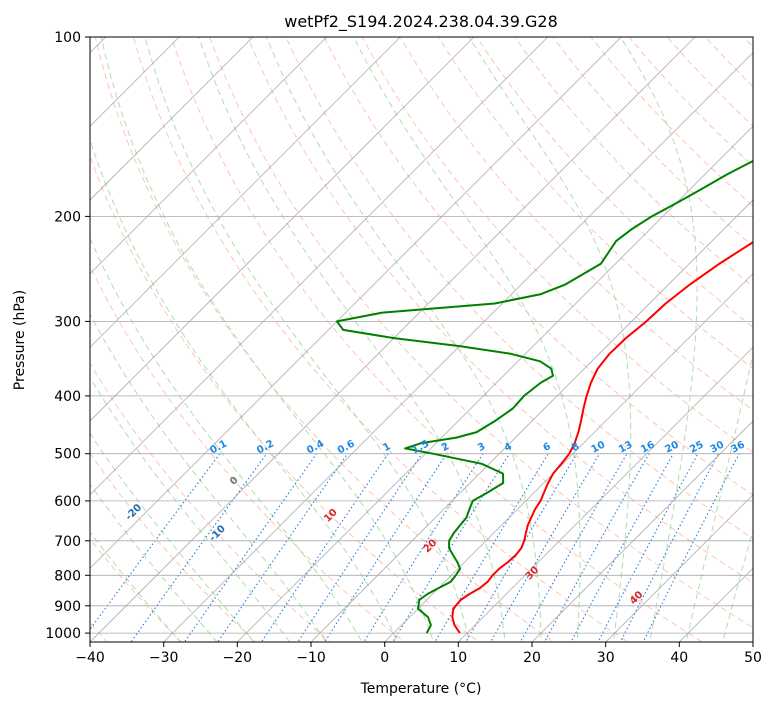  What do you see at coordinates (67, 322) in the screenshot?
I see `y-tick-label: 300` at bounding box center [67, 322].